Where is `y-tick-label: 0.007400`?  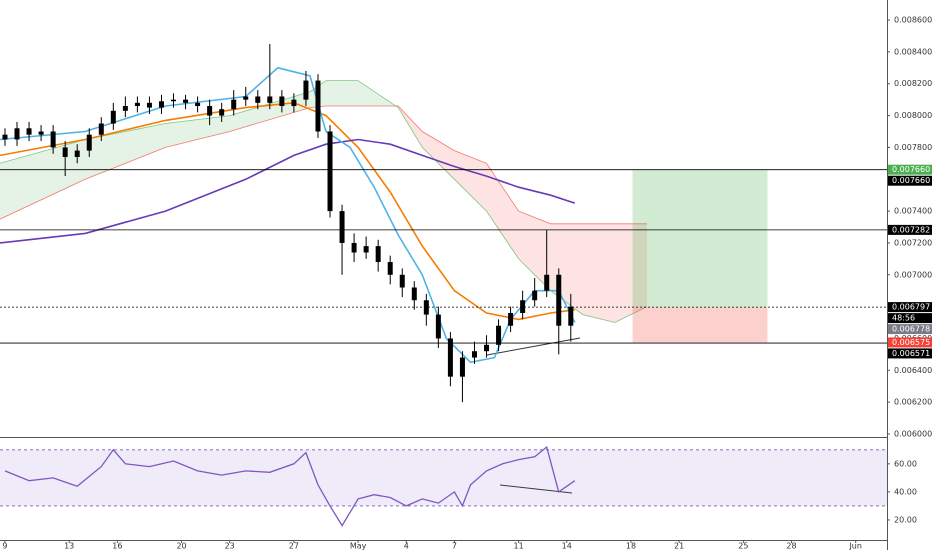 y-tick-label: 0.007400 is located at coordinates (913, 211).